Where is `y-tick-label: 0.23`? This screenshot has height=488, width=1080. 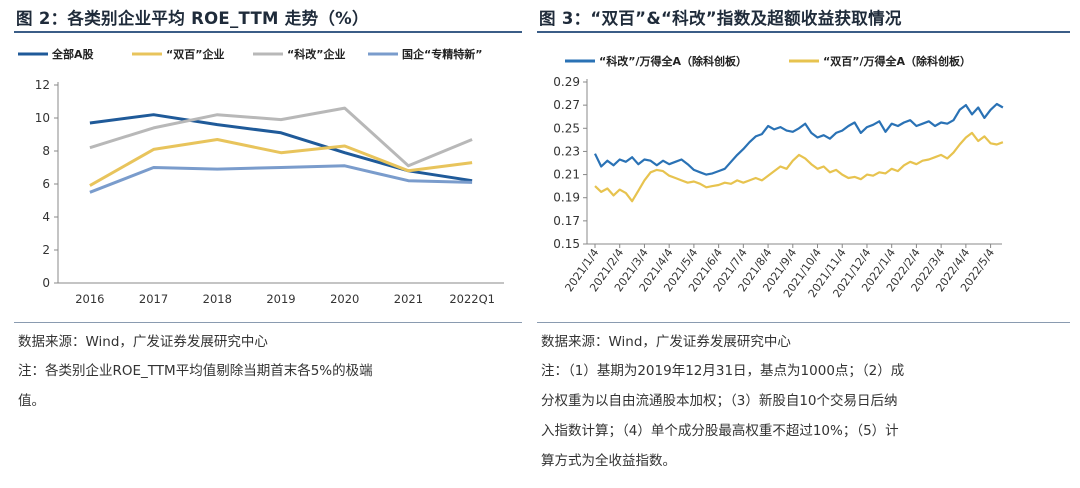 y-tick-label: 0.23 is located at coordinates (566, 151).